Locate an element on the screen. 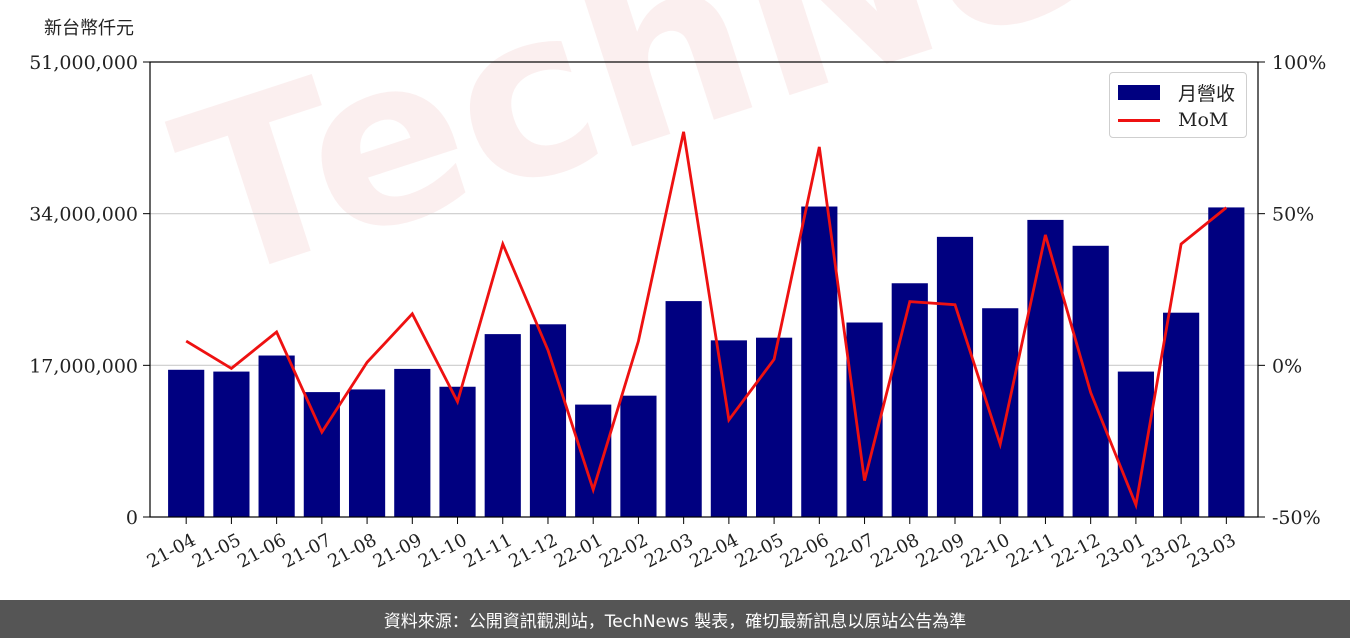 This screenshot has width=1350, height=638. x-tick-label: 22-09 is located at coordinates (940, 551).